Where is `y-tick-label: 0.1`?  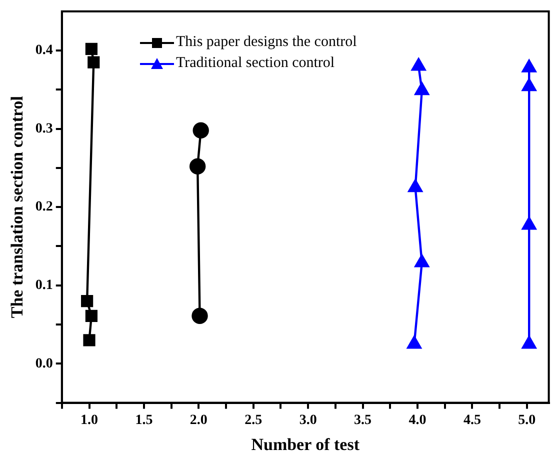
y-tick-label: 0.1 is located at coordinates (44, 285).